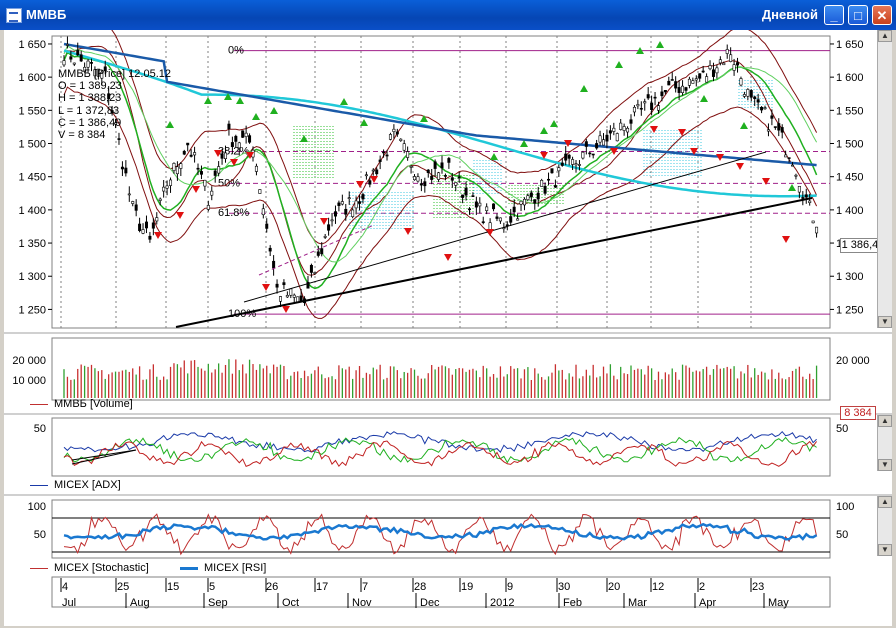  What do you see at coordinates (884, 179) in the screenshot?
I see `price-scrollbar: ▲ ▼` at bounding box center [884, 179].